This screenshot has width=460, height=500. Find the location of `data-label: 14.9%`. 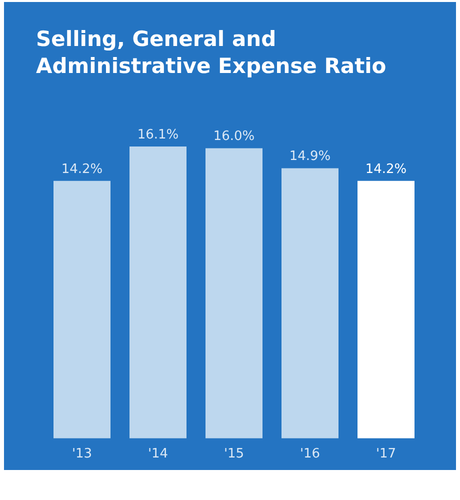

data-label: 14.9% is located at coordinates (310, 156).